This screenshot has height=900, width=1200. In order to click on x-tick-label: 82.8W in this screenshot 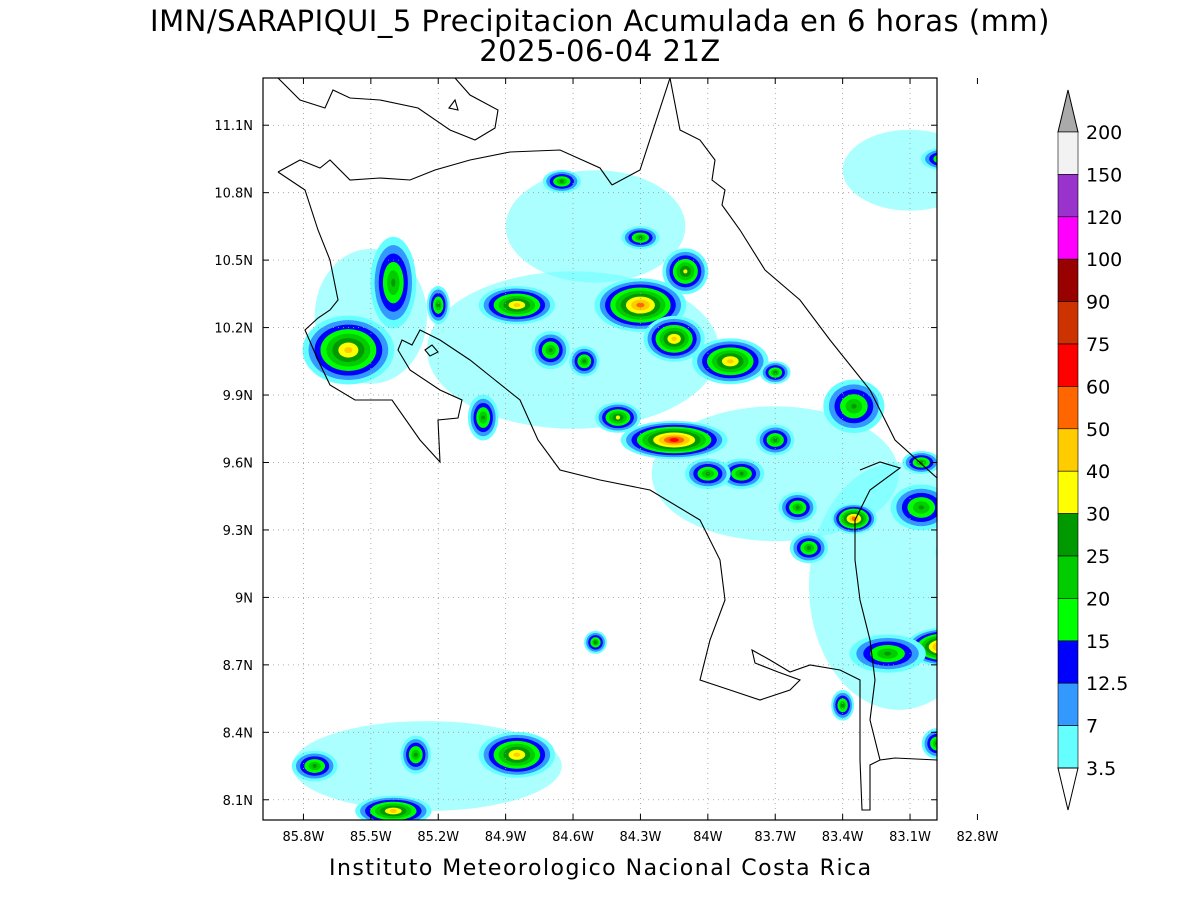, I will do `click(978, 837)`.